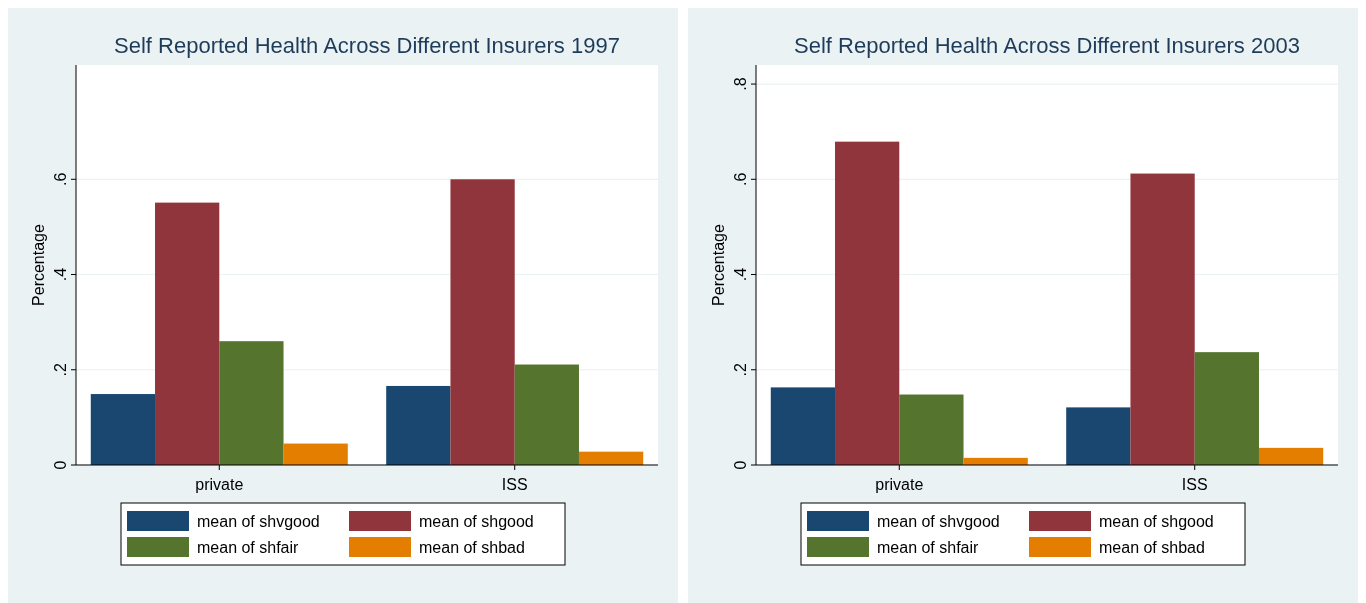 This screenshot has height=603, width=1366. What do you see at coordinates (367, 45) in the screenshot?
I see `chart-title: Self Reported Health Across Different Insurers 1997` at bounding box center [367, 45].